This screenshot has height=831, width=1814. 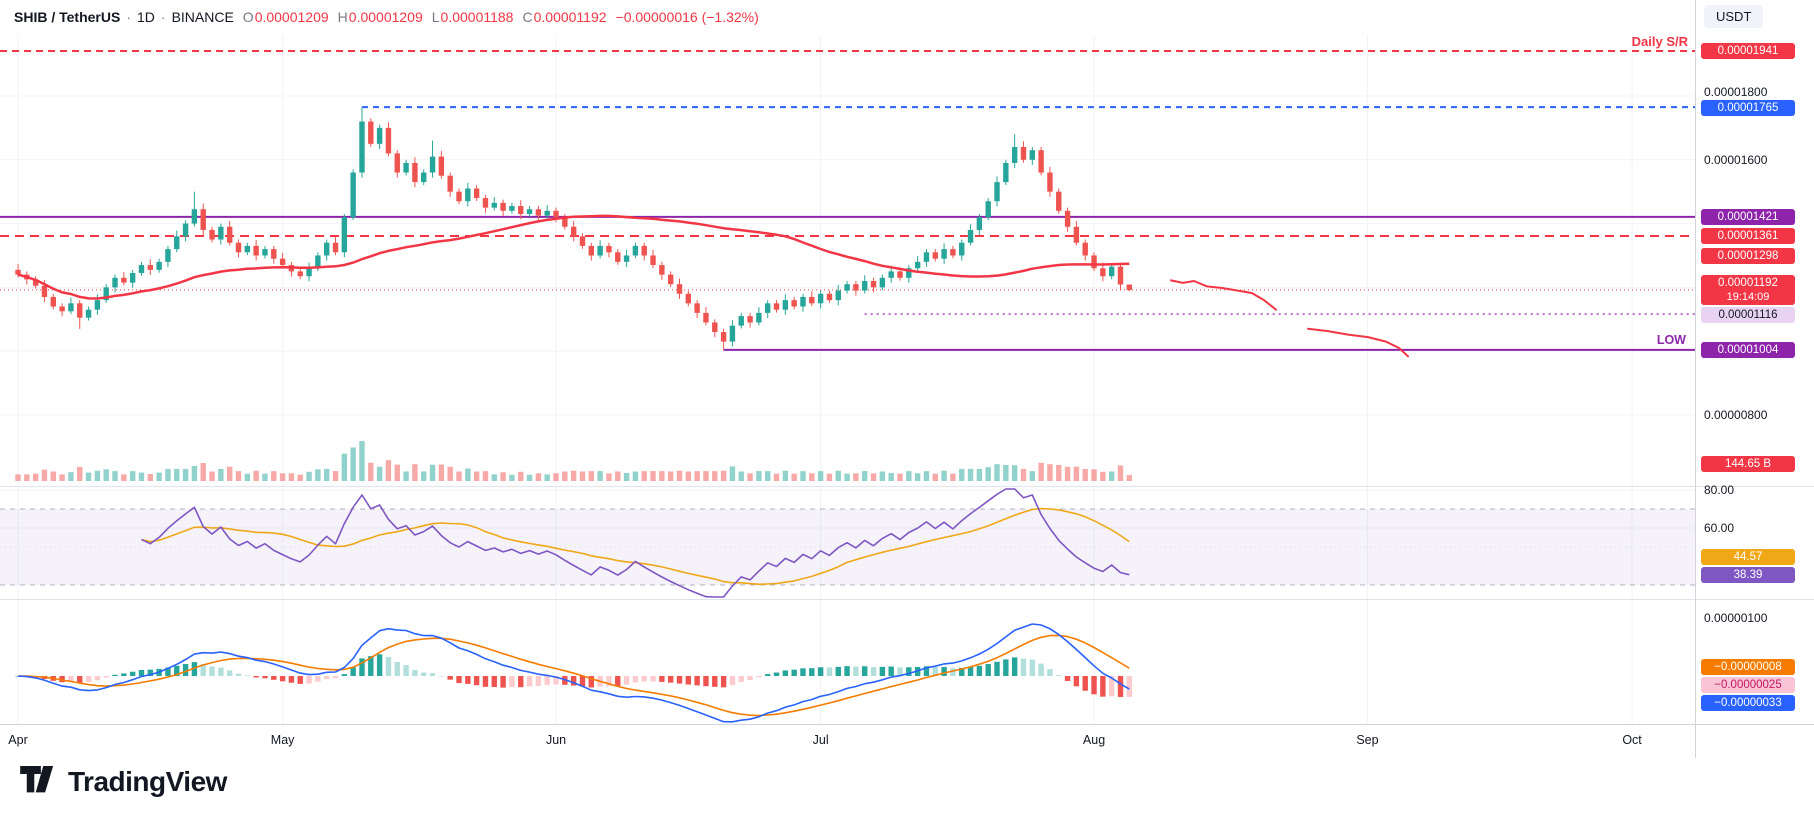 What do you see at coordinates (291, 17) in the screenshot?
I see `open-value: 0.00001209` at bounding box center [291, 17].